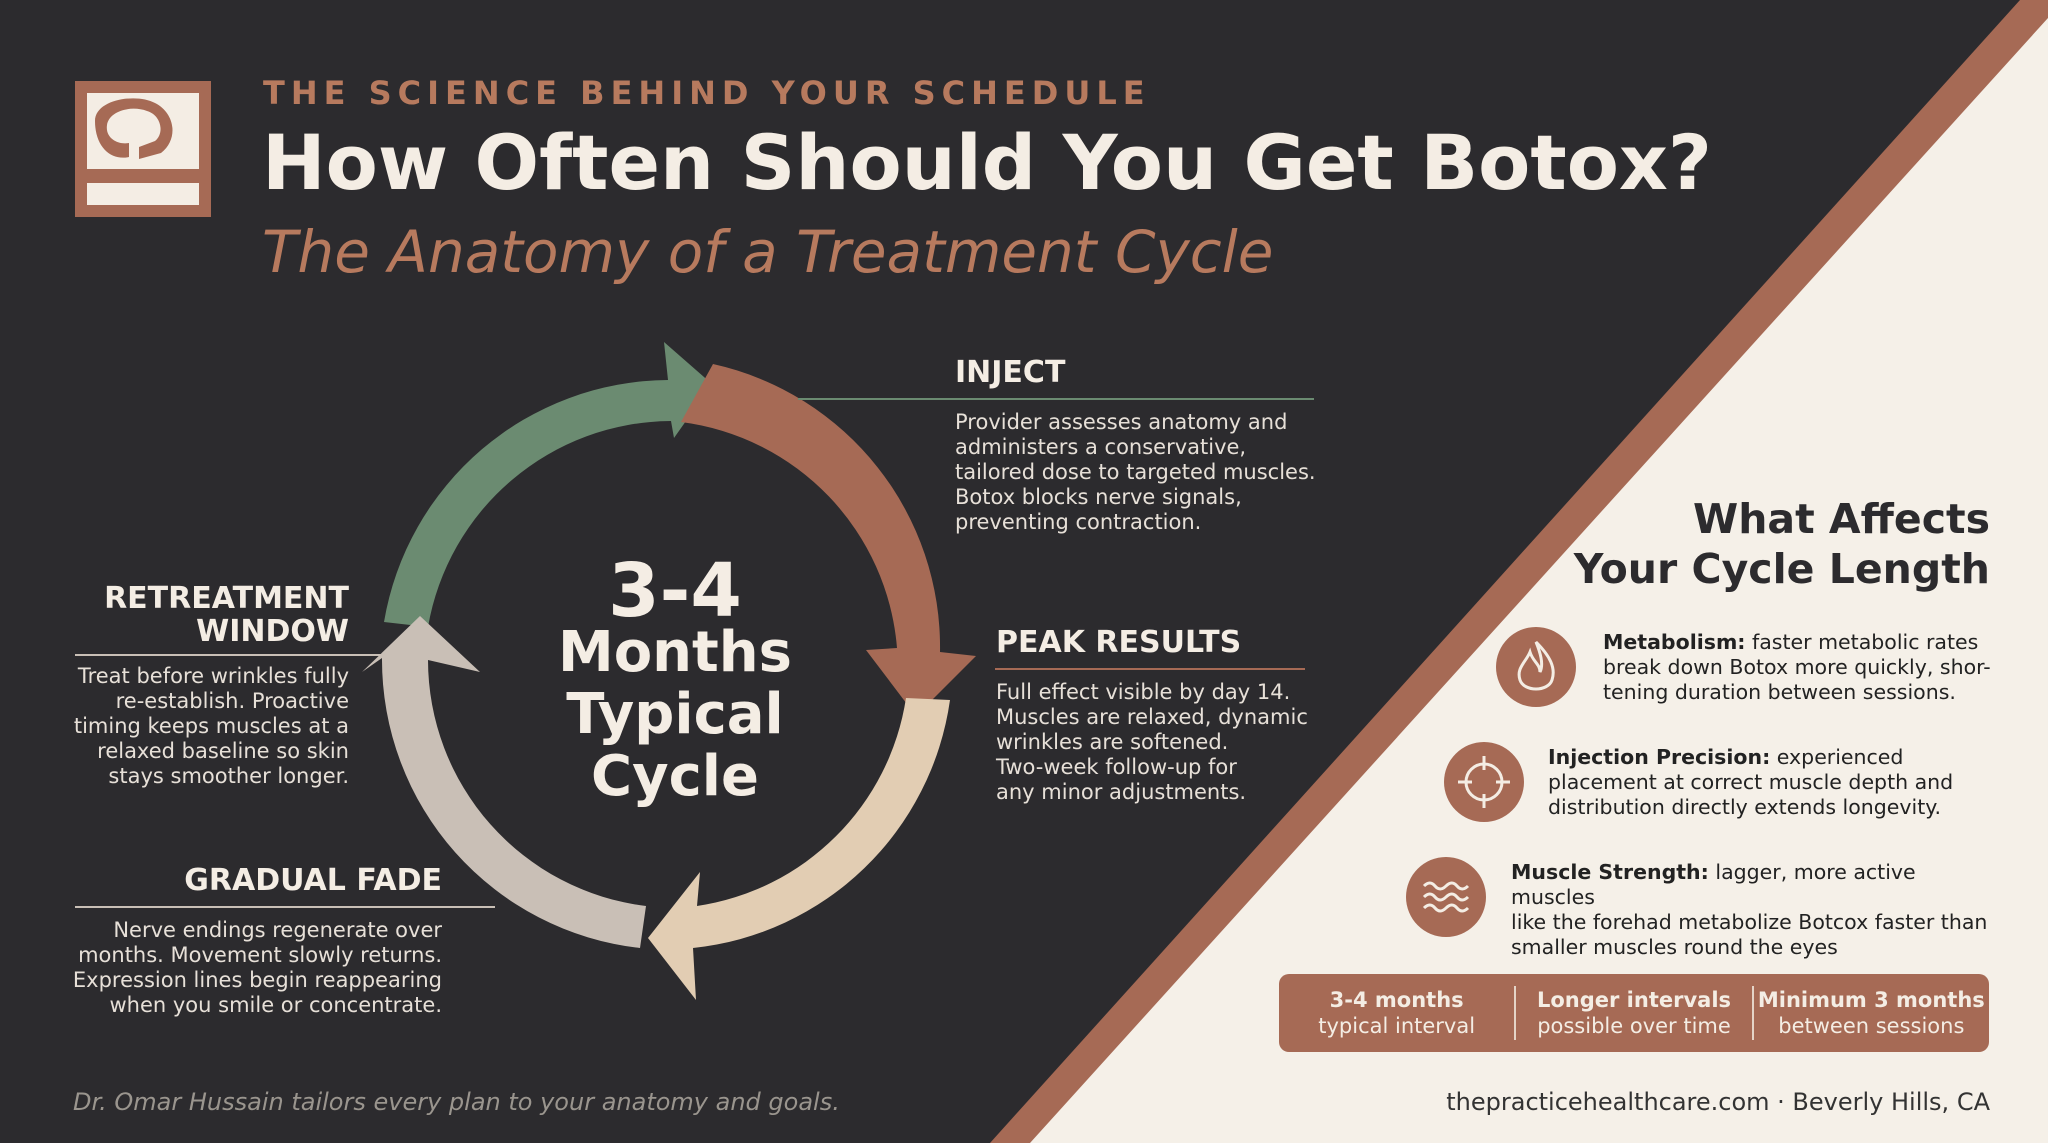  Describe the element at coordinates (1112, 742) in the screenshot. I see `text-line: wrinkles are softened.` at that location.